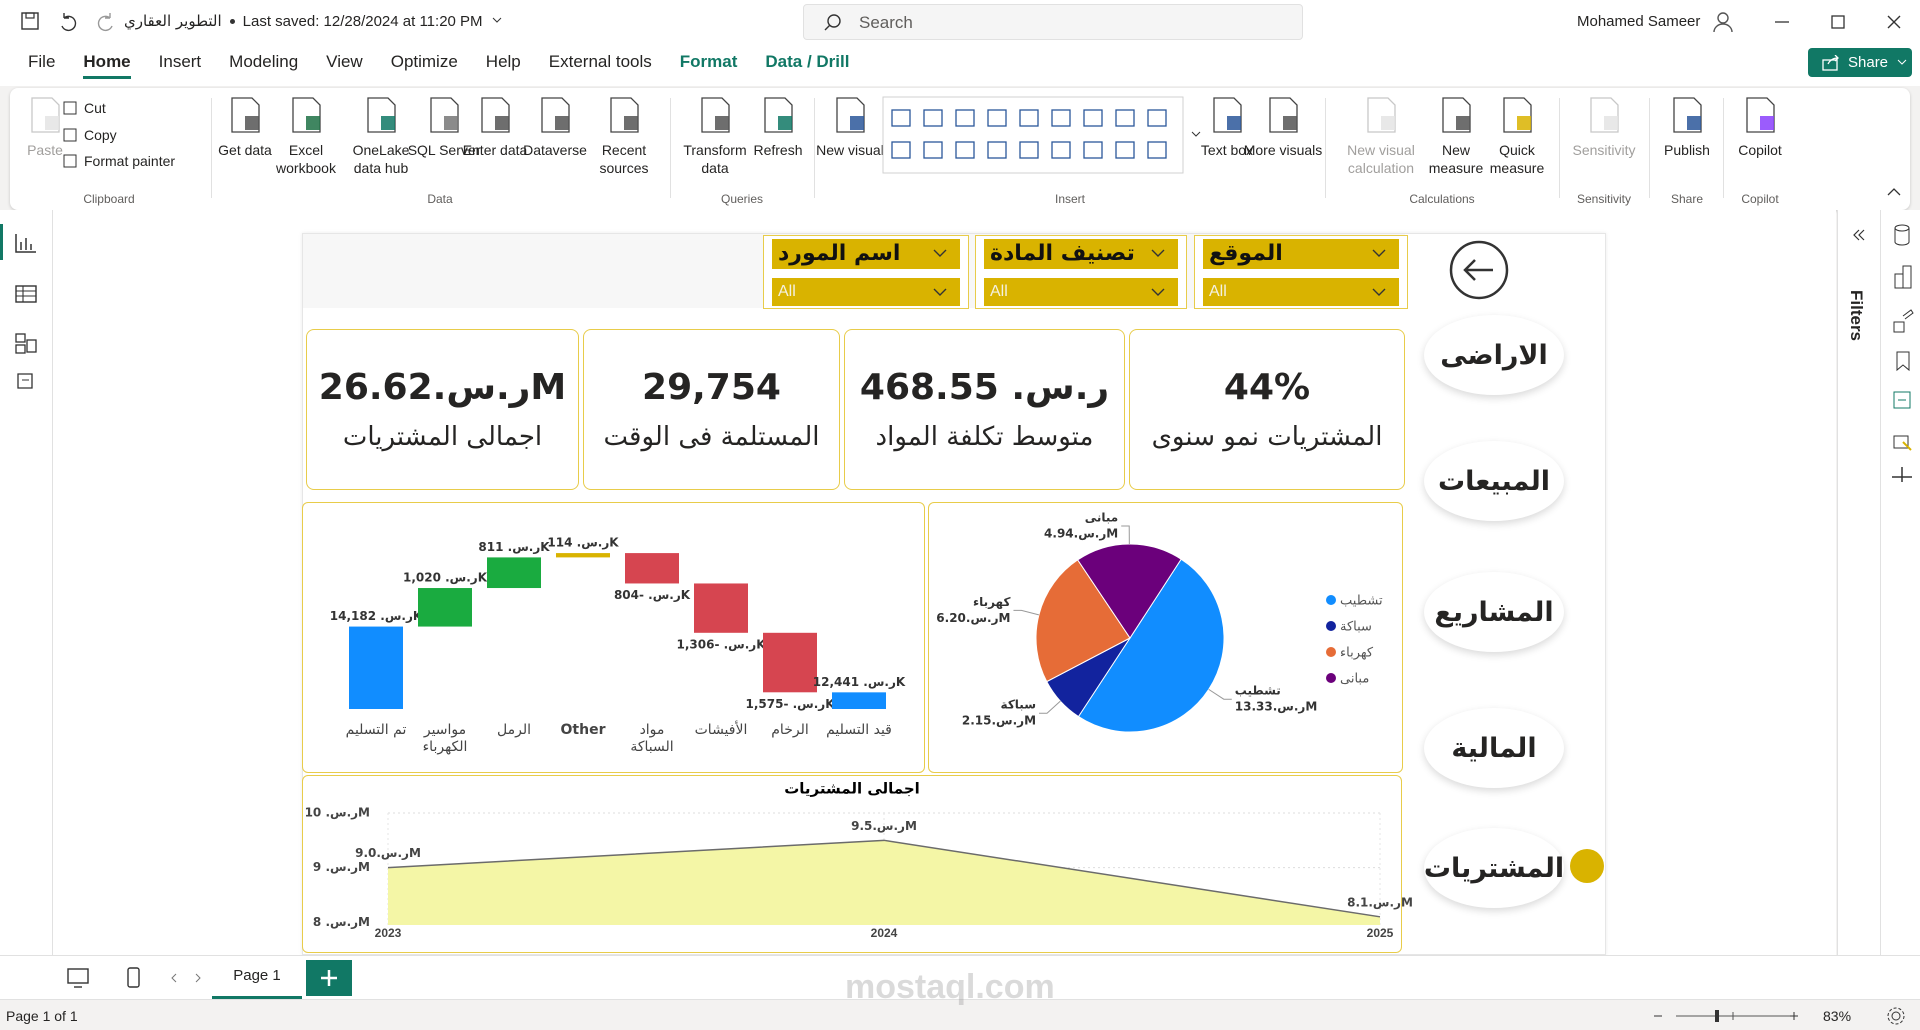 This screenshot has width=1920, height=1030. What do you see at coordinates (139, 979) in the screenshot?
I see `layout-icons` at bounding box center [139, 979].